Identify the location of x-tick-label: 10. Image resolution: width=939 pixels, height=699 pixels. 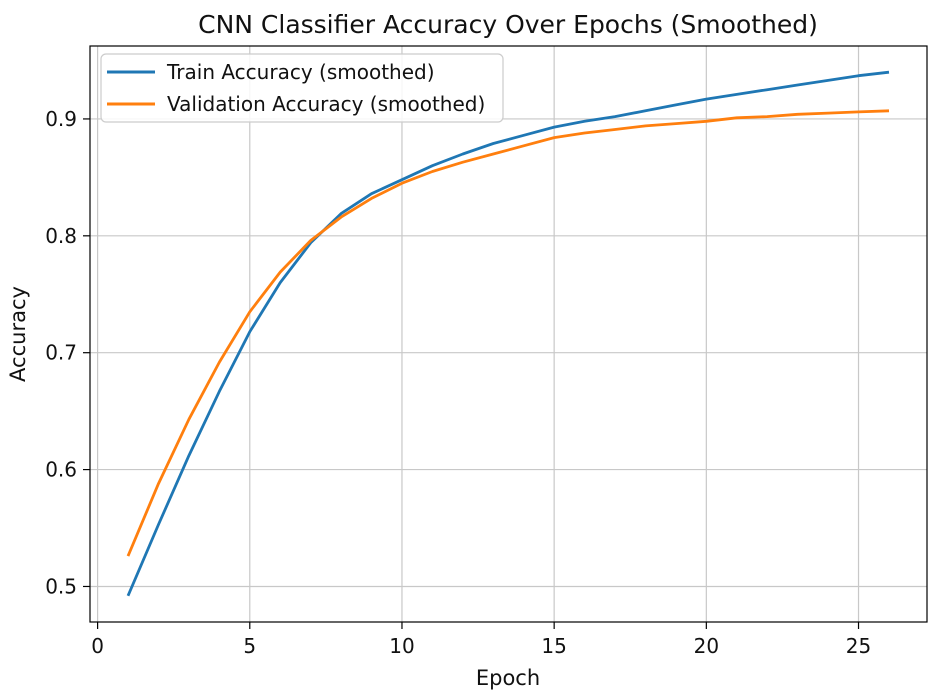
(401, 646).